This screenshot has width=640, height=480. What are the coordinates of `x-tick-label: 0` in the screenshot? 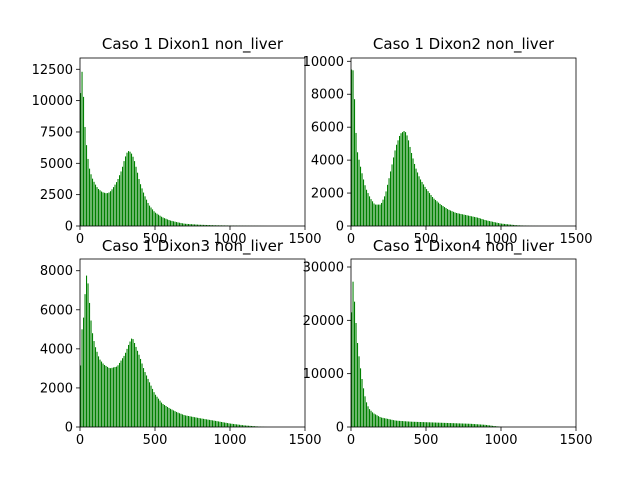 It's located at (351, 239).